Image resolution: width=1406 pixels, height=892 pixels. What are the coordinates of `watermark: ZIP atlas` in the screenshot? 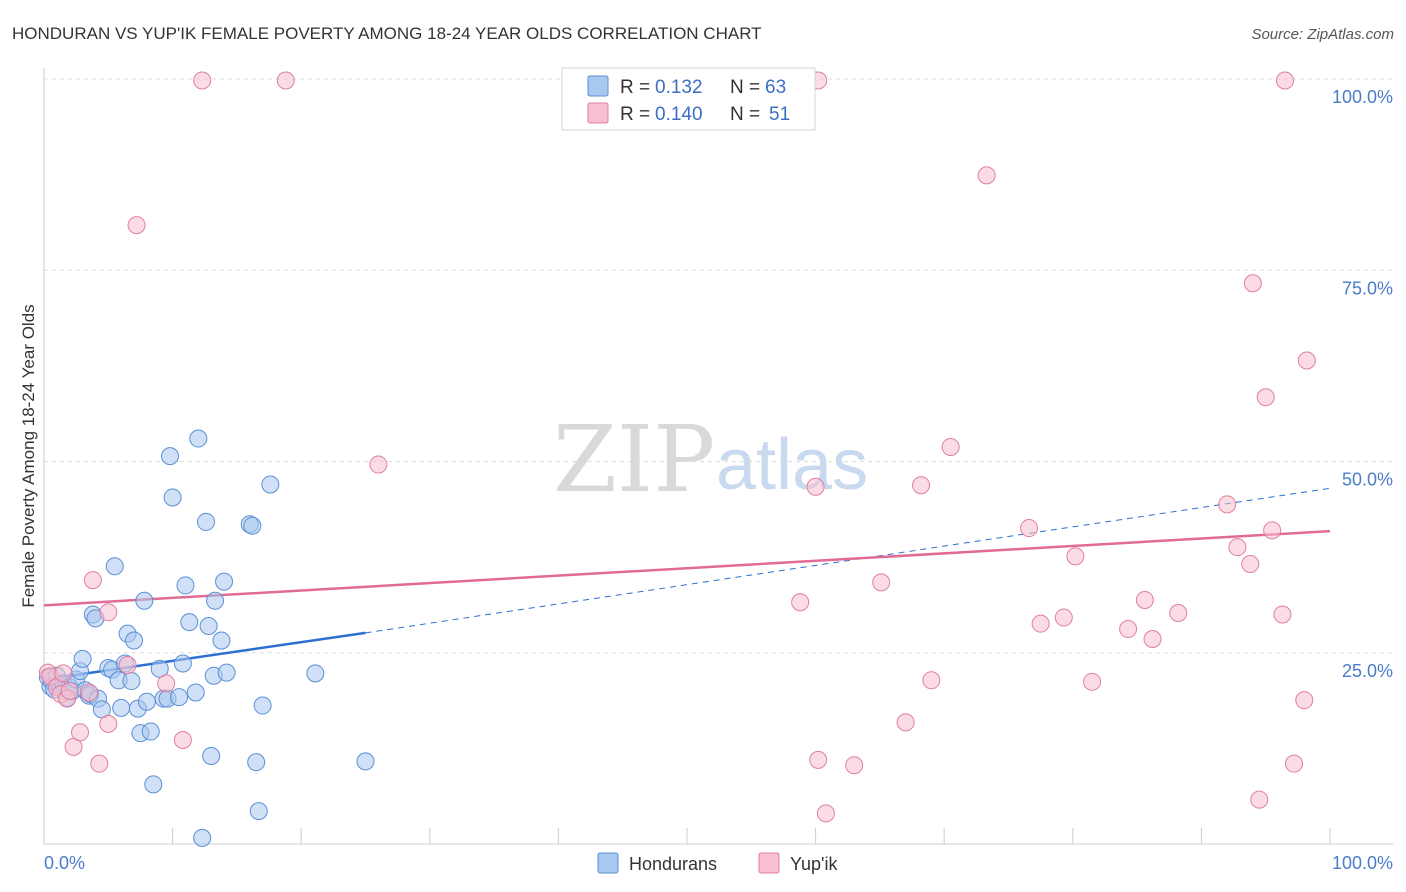 It's located at (710, 459).